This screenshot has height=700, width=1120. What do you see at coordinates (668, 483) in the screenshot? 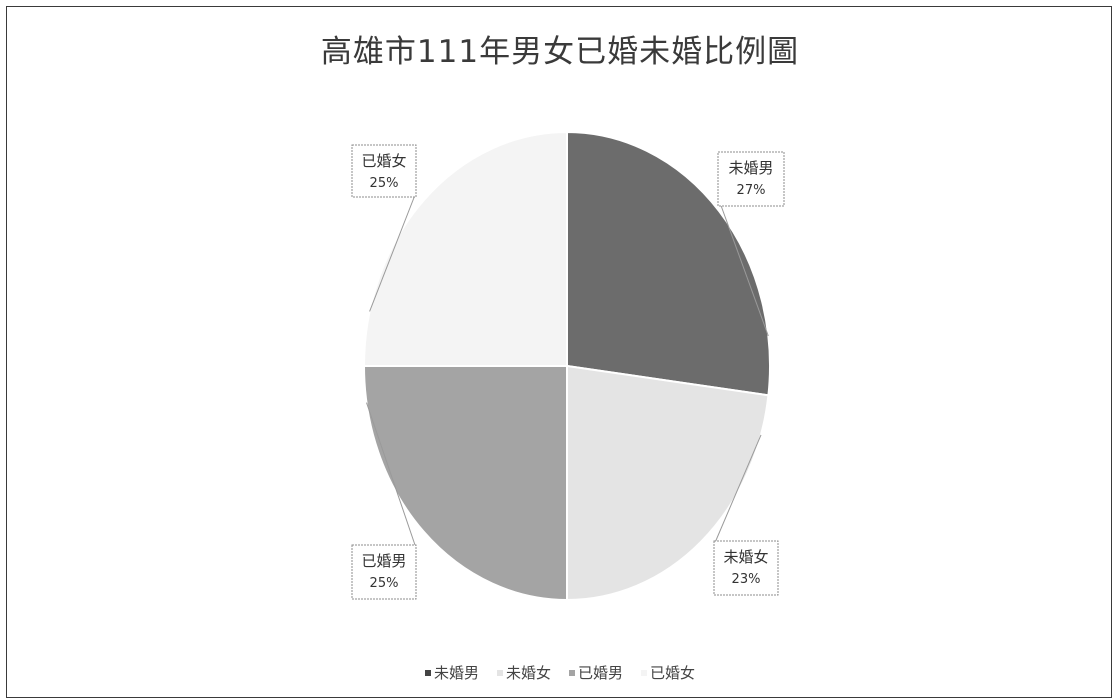
I see `pie-slice-unmarried-female` at bounding box center [668, 483].